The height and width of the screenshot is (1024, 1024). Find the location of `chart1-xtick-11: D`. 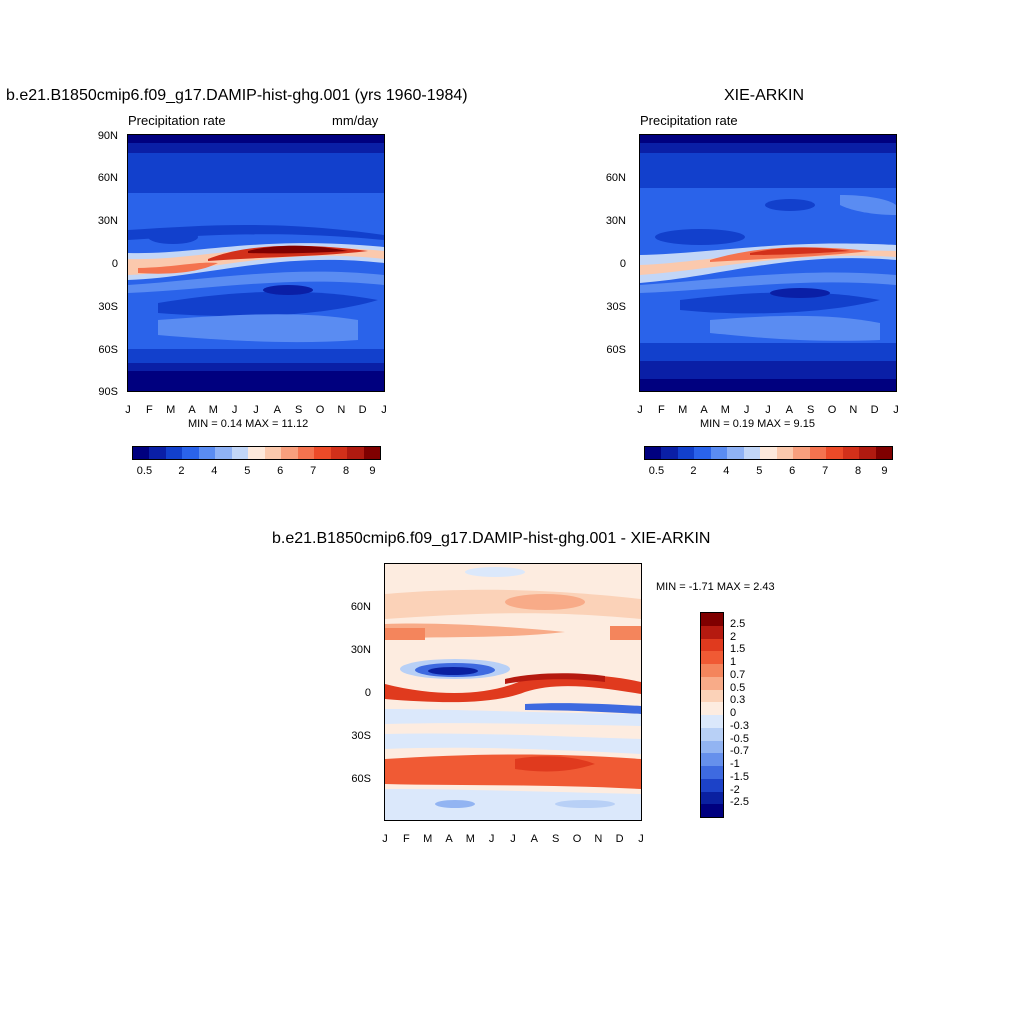

chart1-xtick-11: D is located at coordinates (362, 410).